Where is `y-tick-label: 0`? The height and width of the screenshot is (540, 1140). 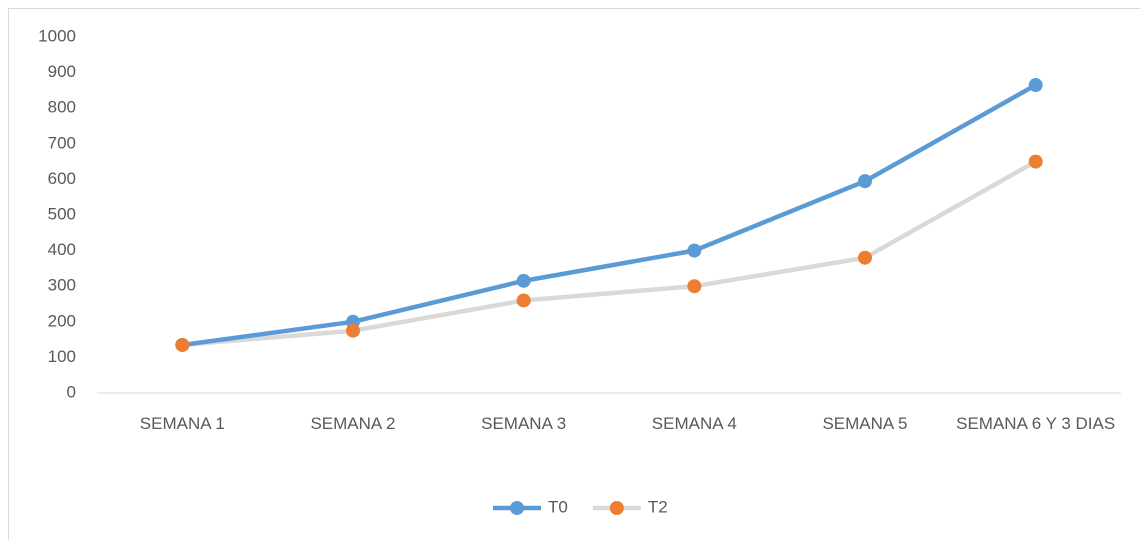 y-tick-label: 0 is located at coordinates (71, 391).